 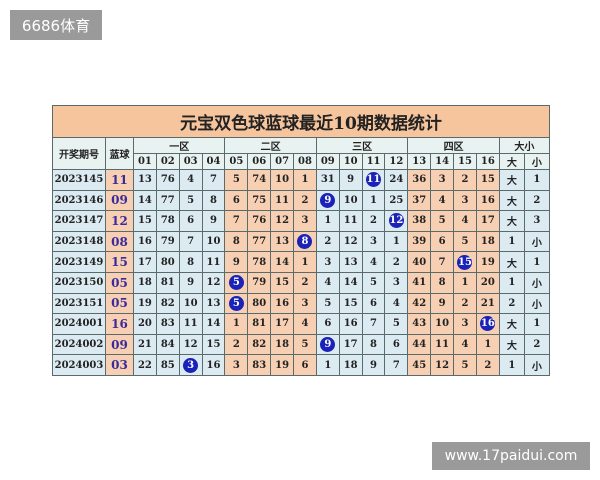 I want to click on column-header: 12, so click(x=396, y=161).